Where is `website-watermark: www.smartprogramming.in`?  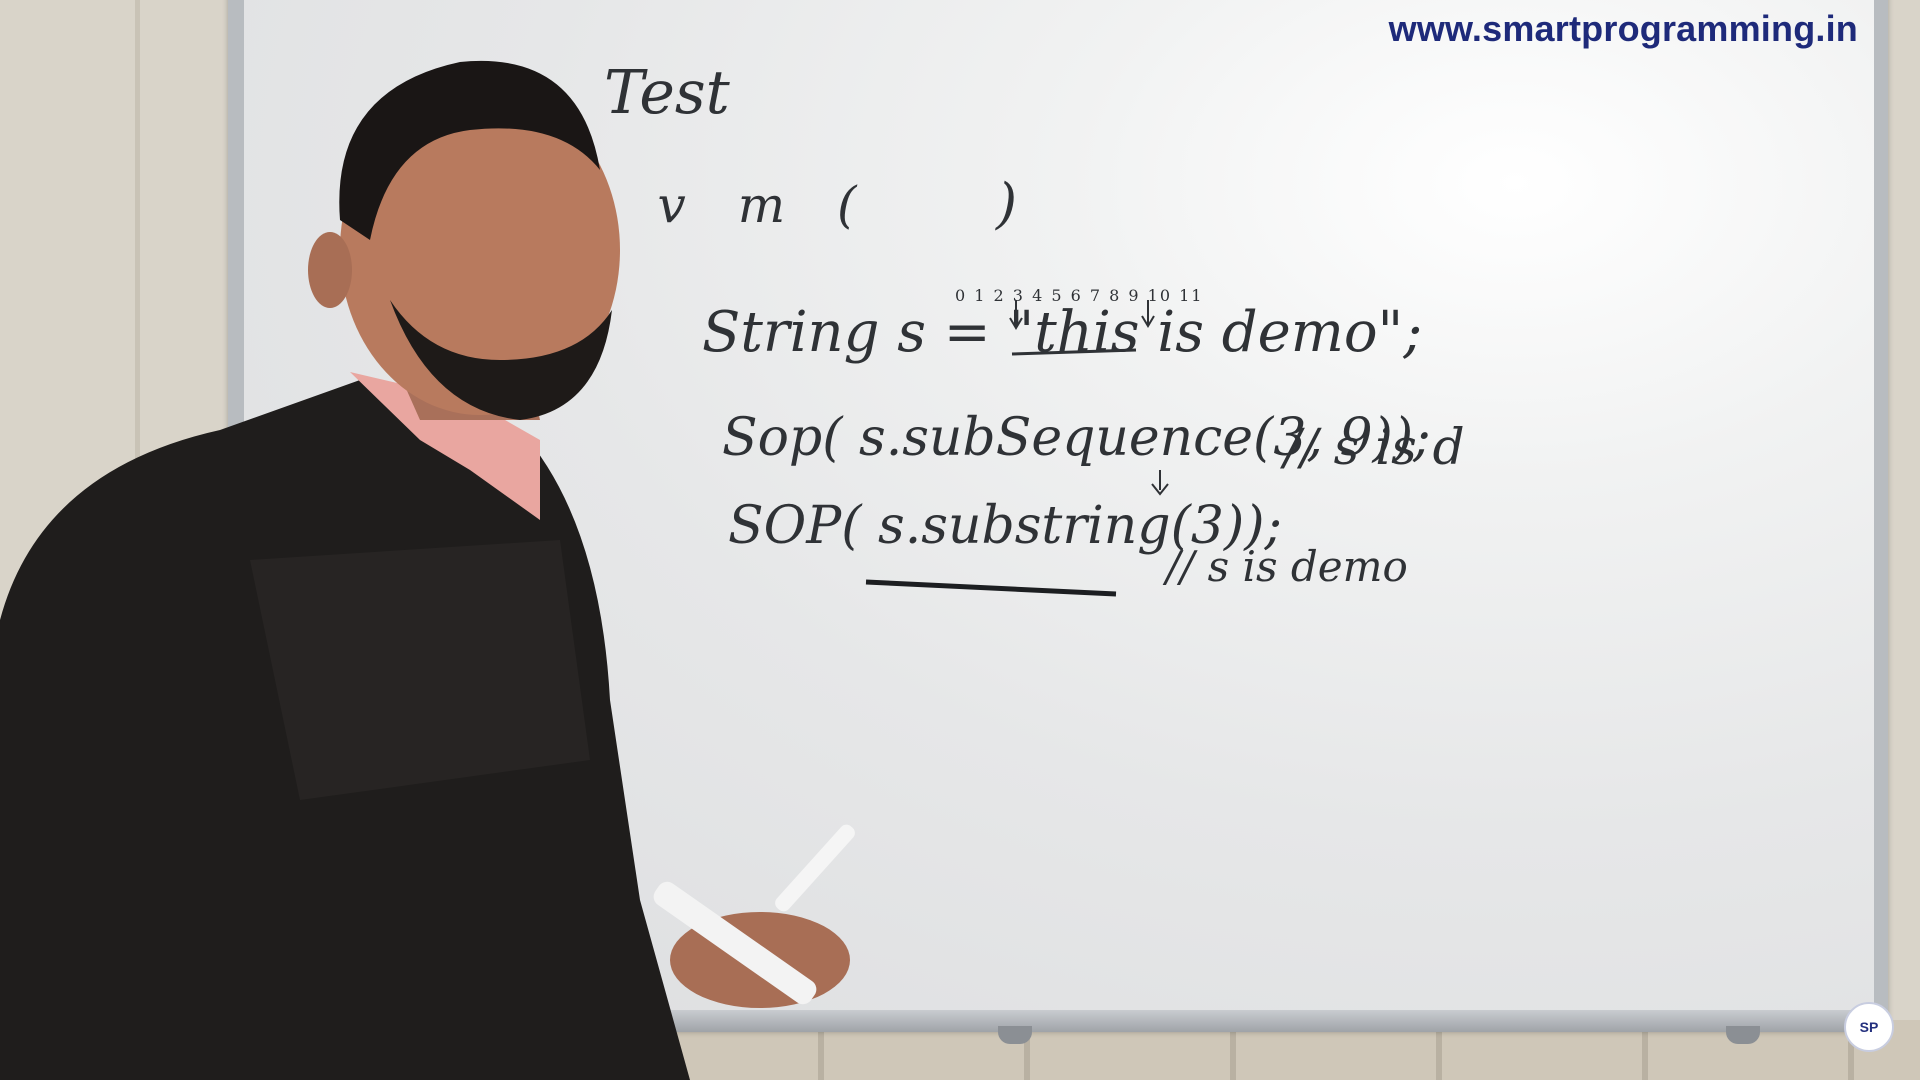
website-watermark: www.smartprogramming.in is located at coordinates (1623, 28).